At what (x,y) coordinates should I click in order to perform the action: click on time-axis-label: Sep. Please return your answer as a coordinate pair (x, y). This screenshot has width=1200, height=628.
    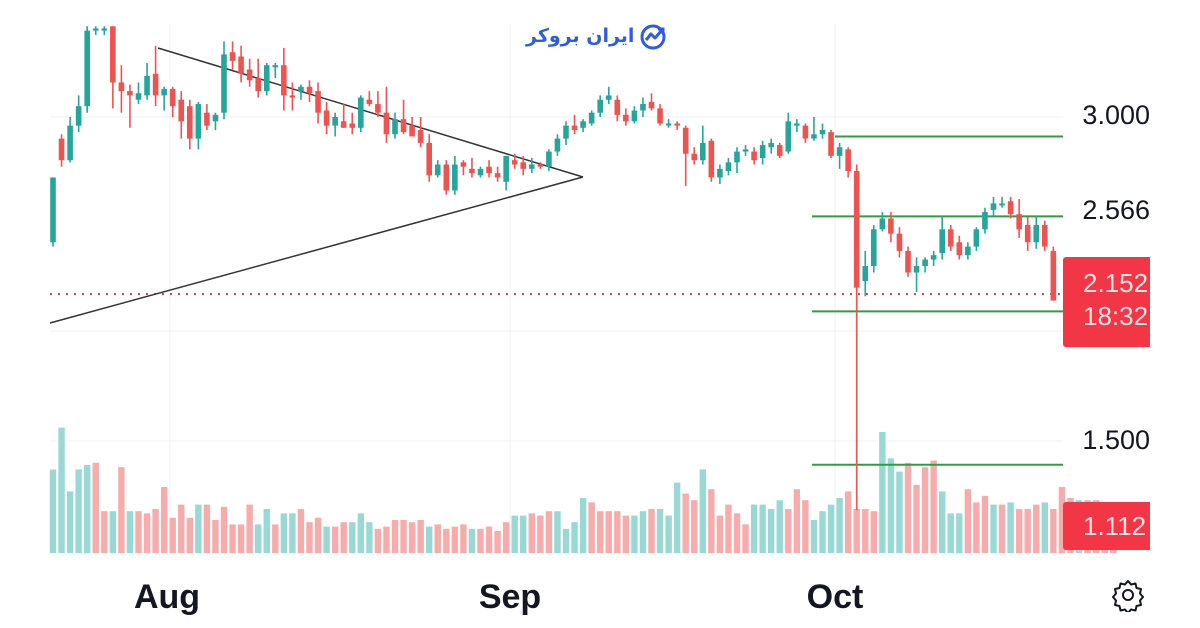
    Looking at the image, I should click on (510, 597).